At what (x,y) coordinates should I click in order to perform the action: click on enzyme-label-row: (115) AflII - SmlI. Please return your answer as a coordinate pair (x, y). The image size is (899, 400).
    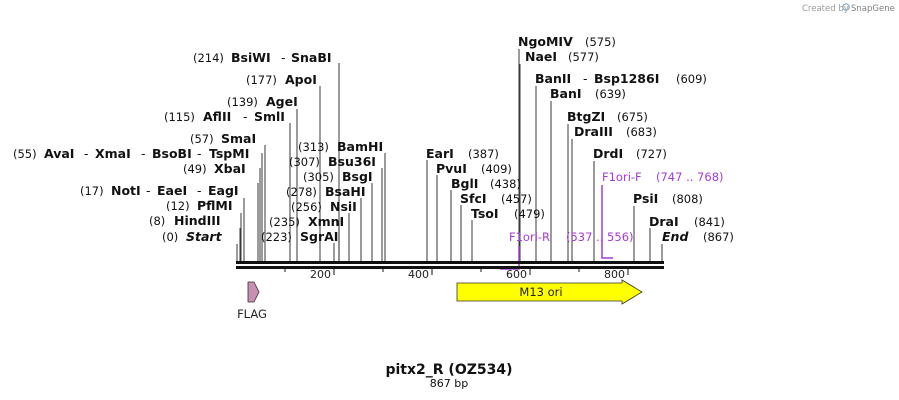
    Looking at the image, I should click on (224, 116).